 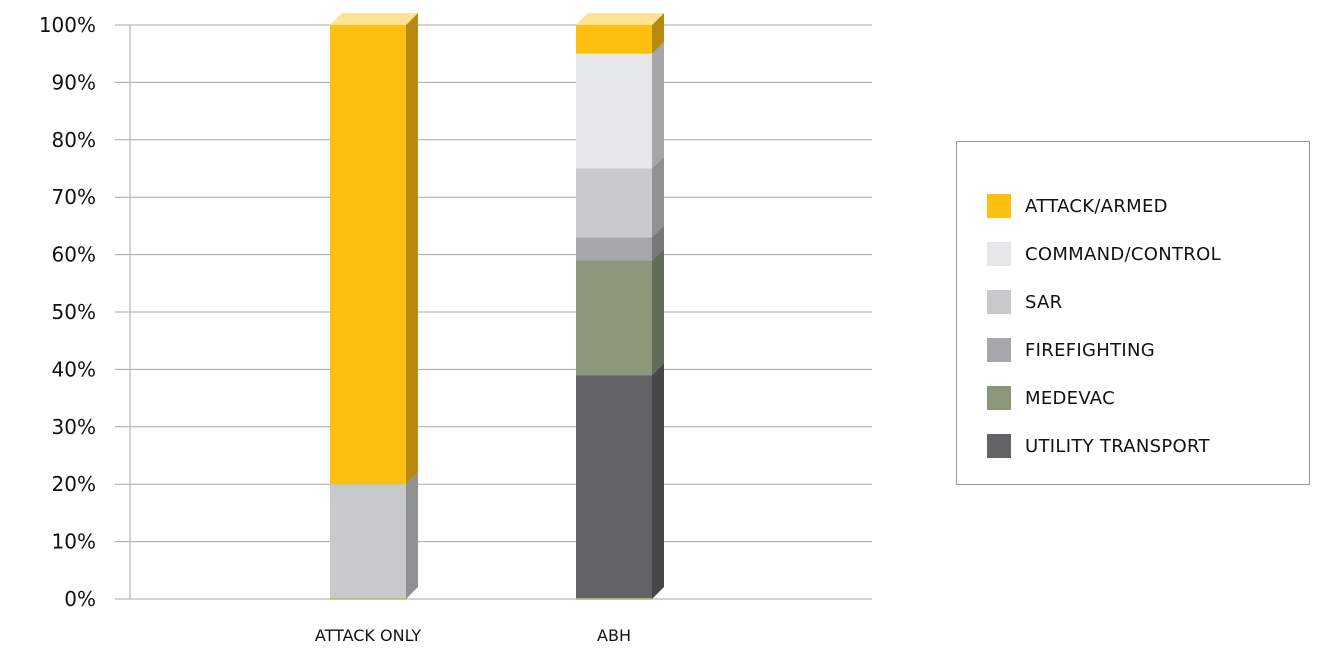 I want to click on legend-label: ATTACK/ARMED, so click(x=1096, y=206).